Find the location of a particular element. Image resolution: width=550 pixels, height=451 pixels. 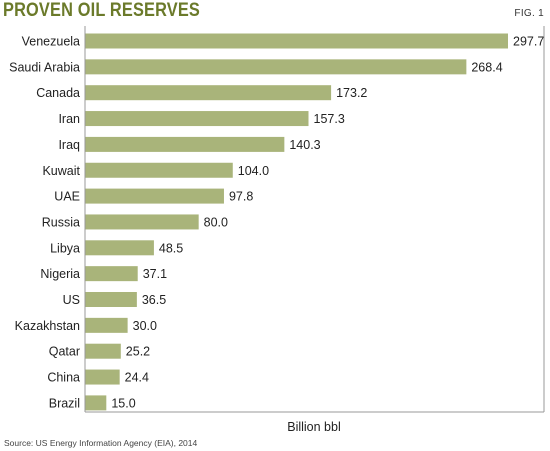

bar-group: Brazil 15.0 is located at coordinates (92, 403).